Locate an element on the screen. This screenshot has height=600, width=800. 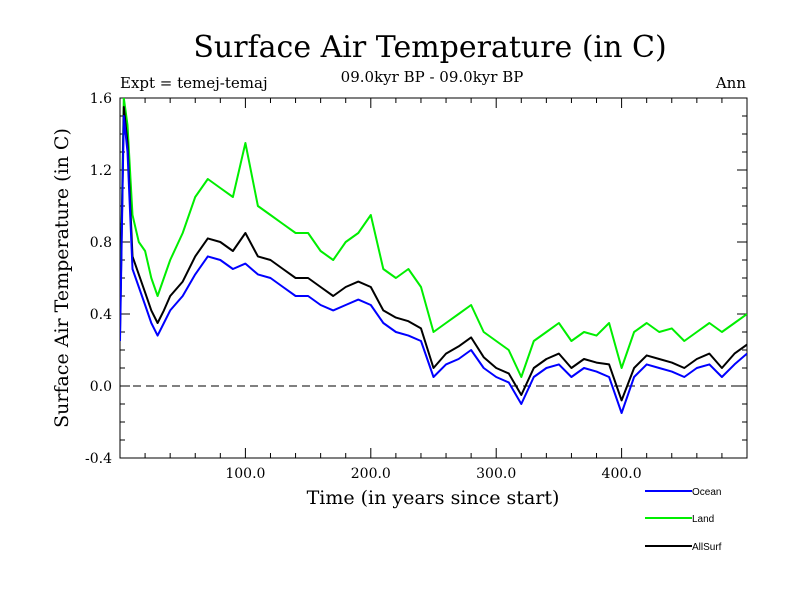
x-tick-label: 400.0 is located at coordinates (622, 474).